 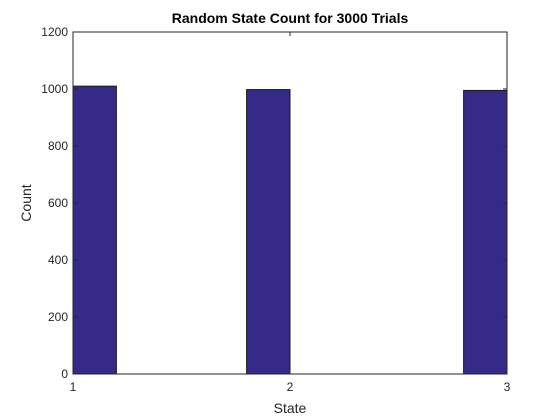 What do you see at coordinates (58, 260) in the screenshot?
I see `y-tick-label-3: 400` at bounding box center [58, 260].